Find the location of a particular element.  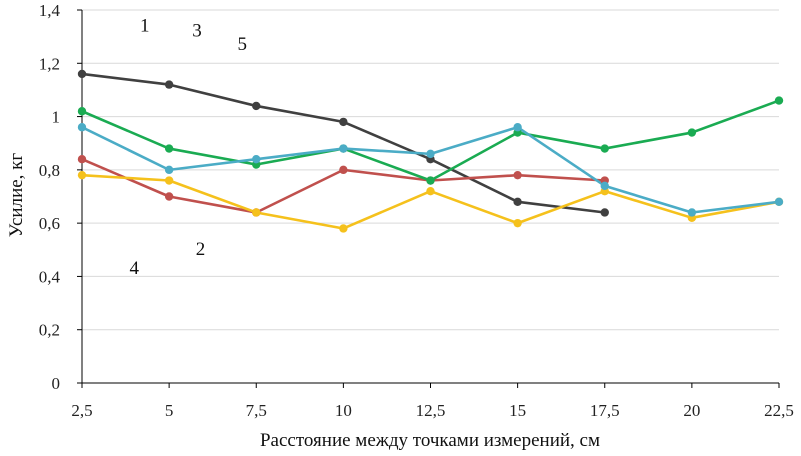

y-tick-label: 1,4 is located at coordinates (50, 10).